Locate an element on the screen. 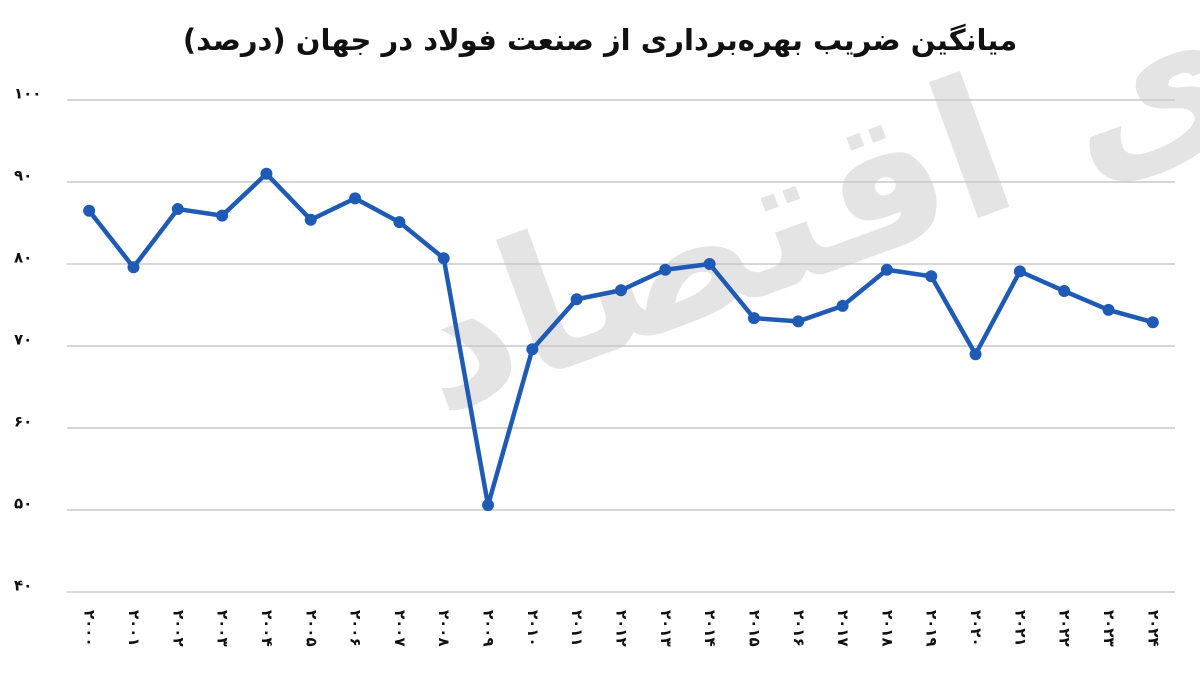 The width and height of the screenshot is (1200, 674). x-tick-label: ۲۰۰۳ is located at coordinates (223, 628).